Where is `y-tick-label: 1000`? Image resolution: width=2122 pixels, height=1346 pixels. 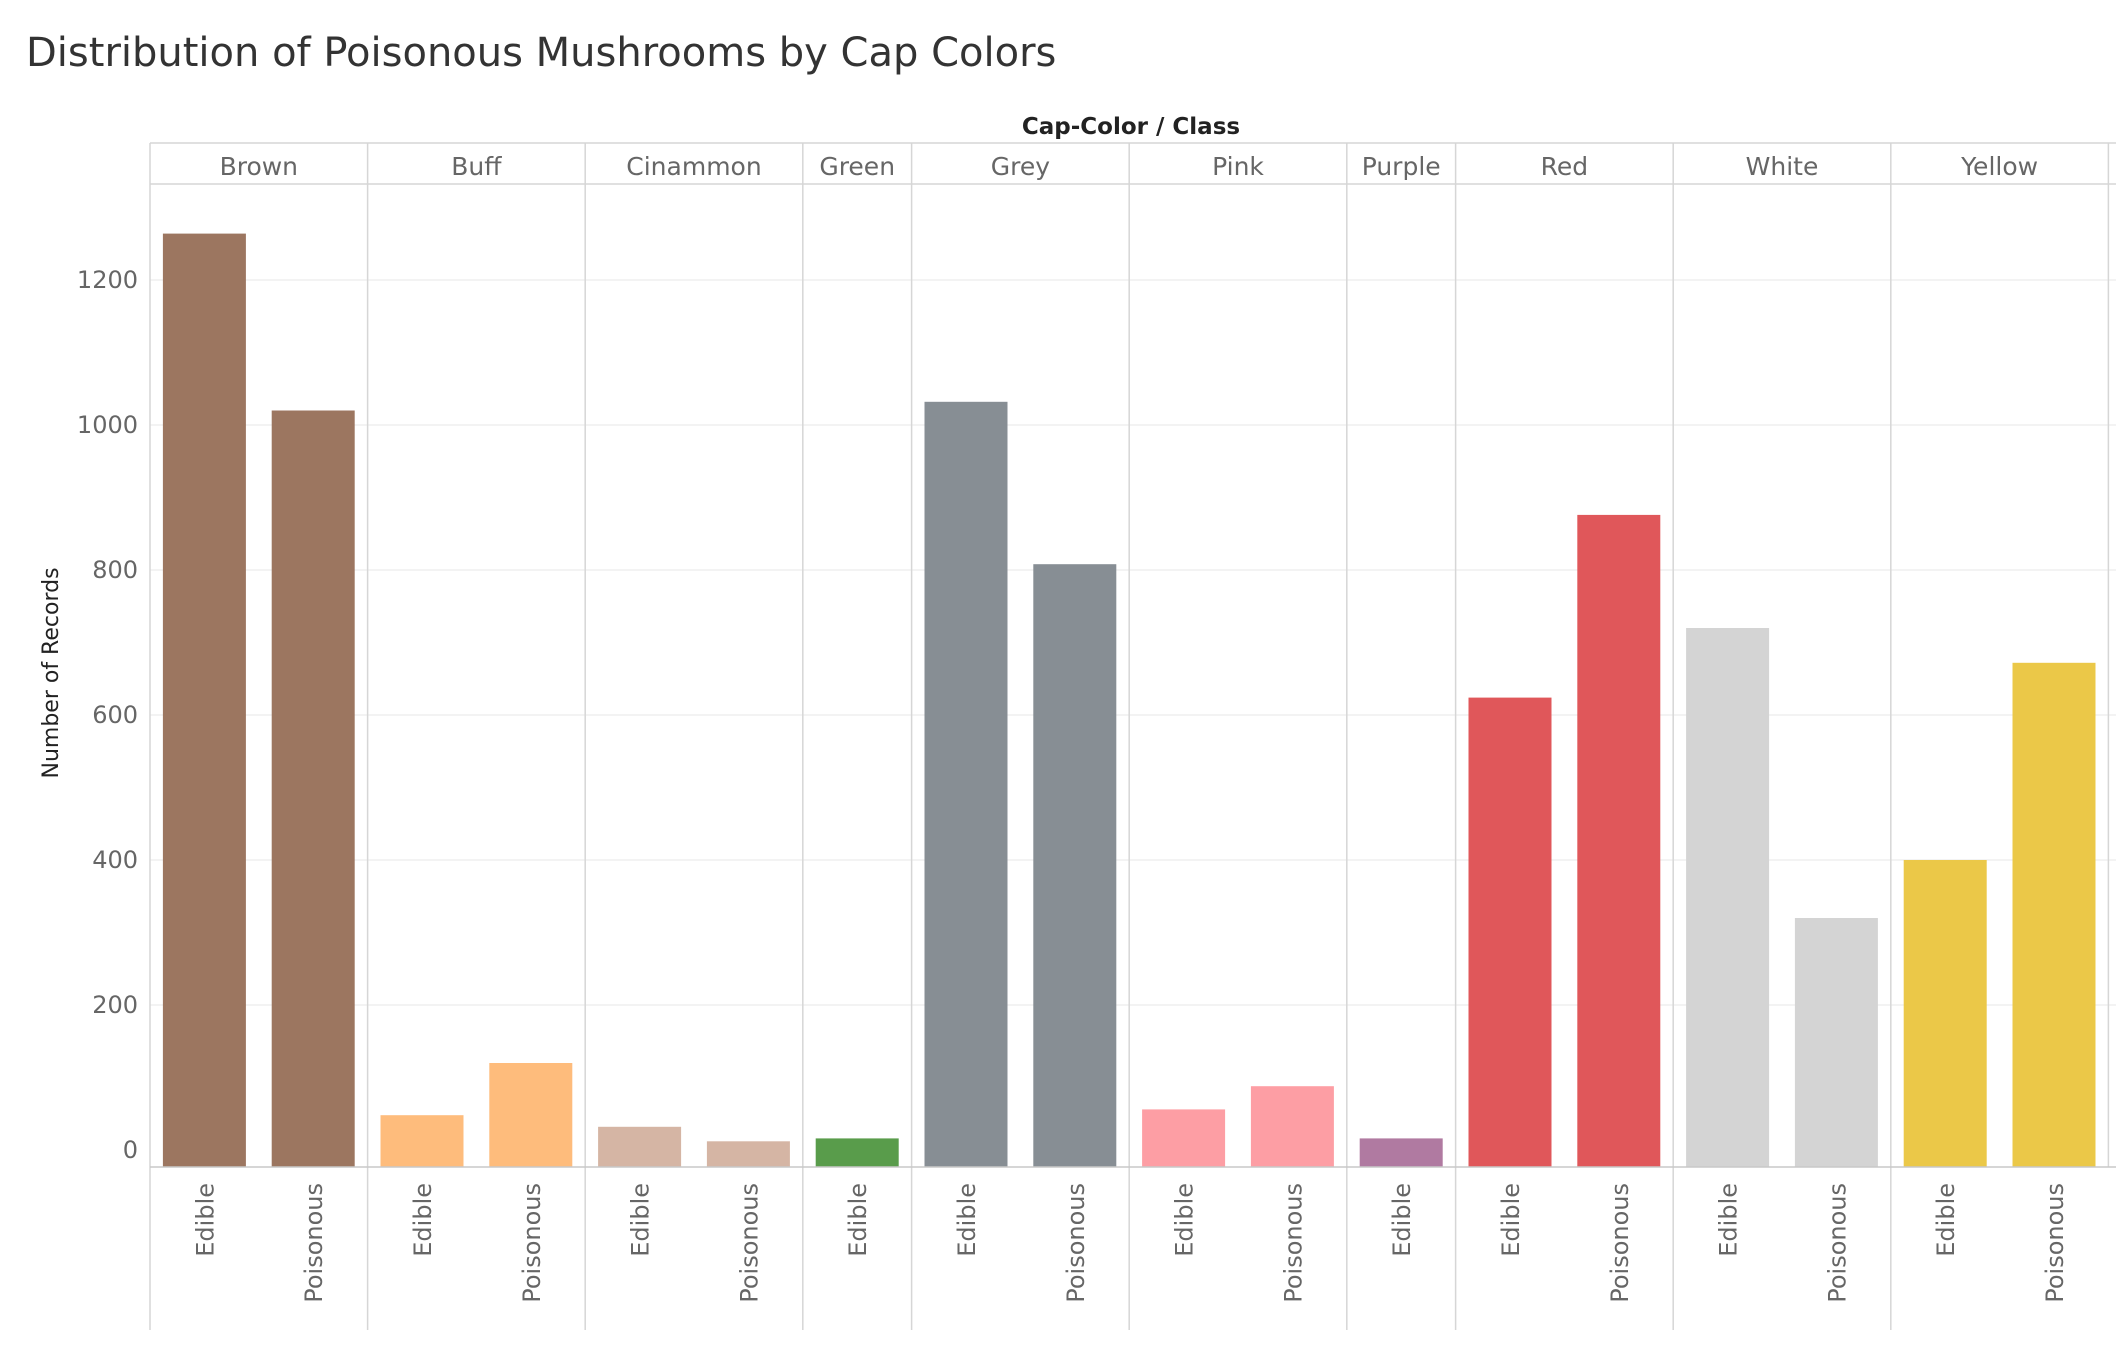
y-tick-label: 1000 is located at coordinates (107, 425).